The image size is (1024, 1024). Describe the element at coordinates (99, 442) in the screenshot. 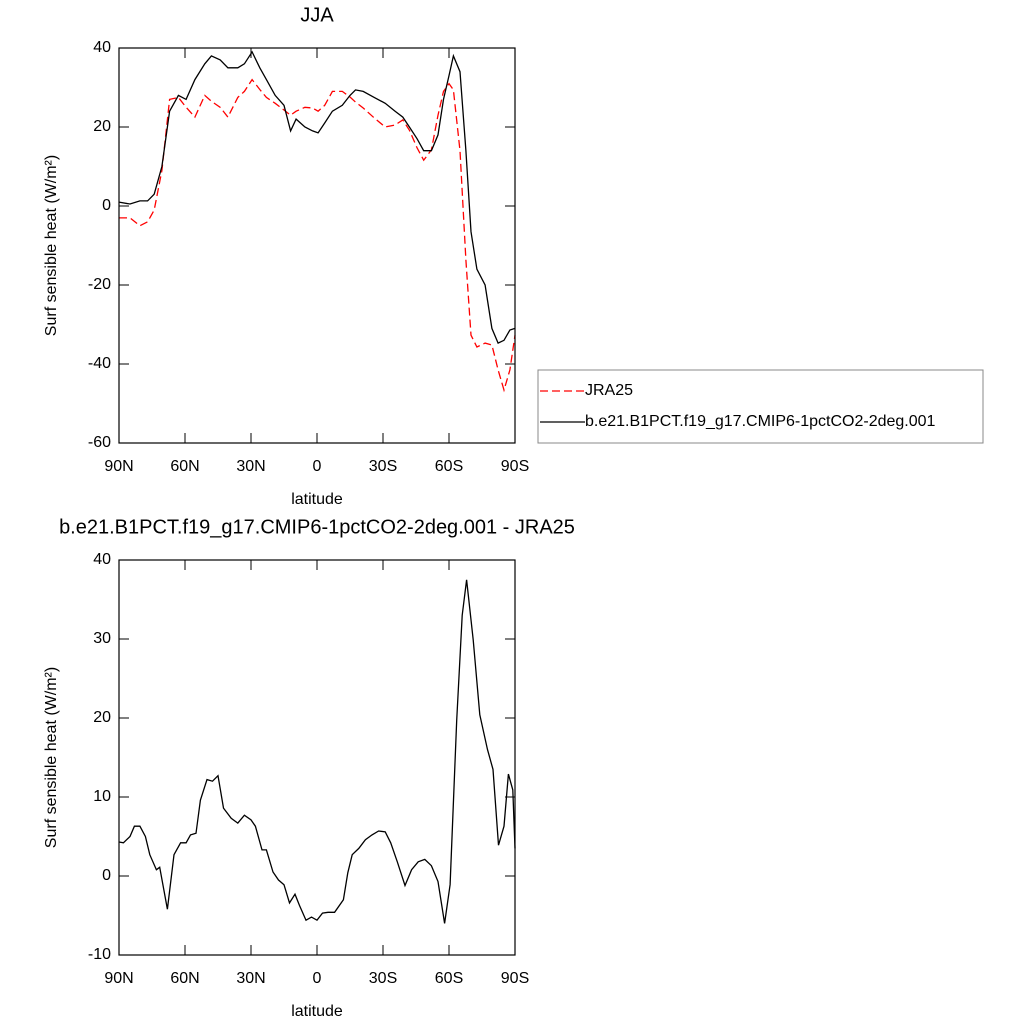

I see `y-tick-label: -60` at that location.